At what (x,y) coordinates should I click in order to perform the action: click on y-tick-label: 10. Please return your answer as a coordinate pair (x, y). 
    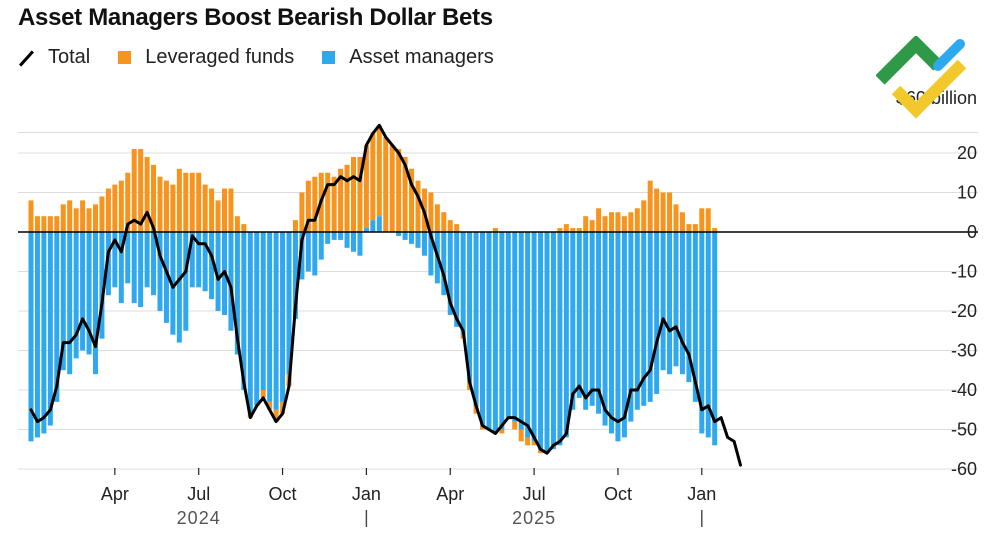
    Looking at the image, I should click on (967, 193).